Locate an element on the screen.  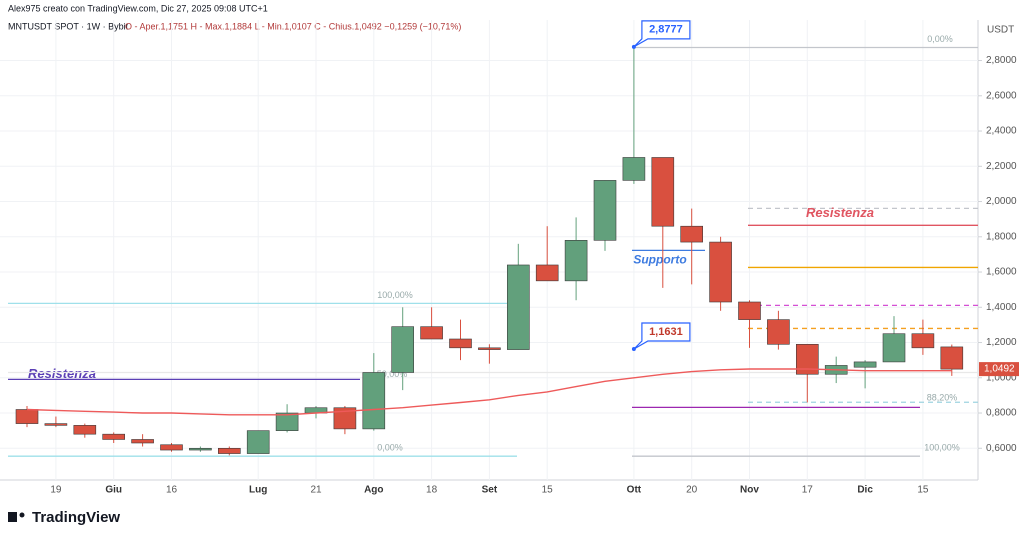
y-tick-label: 2,6000 is located at coordinates (1001, 95).